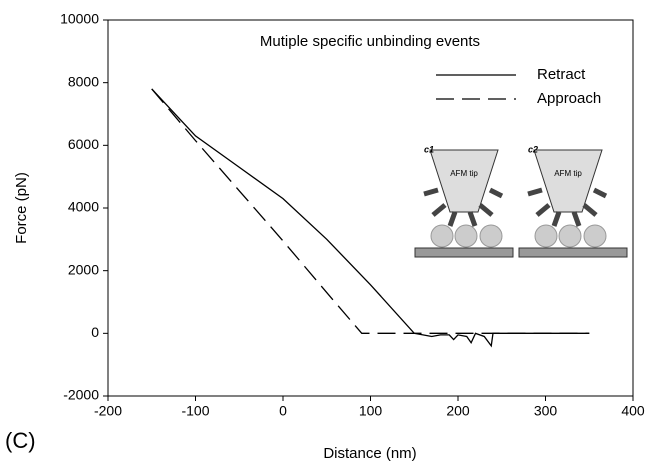 The image size is (651, 471). Describe the element at coordinates (83, 144) in the screenshot. I see `y-tick-label: 6000` at that location.